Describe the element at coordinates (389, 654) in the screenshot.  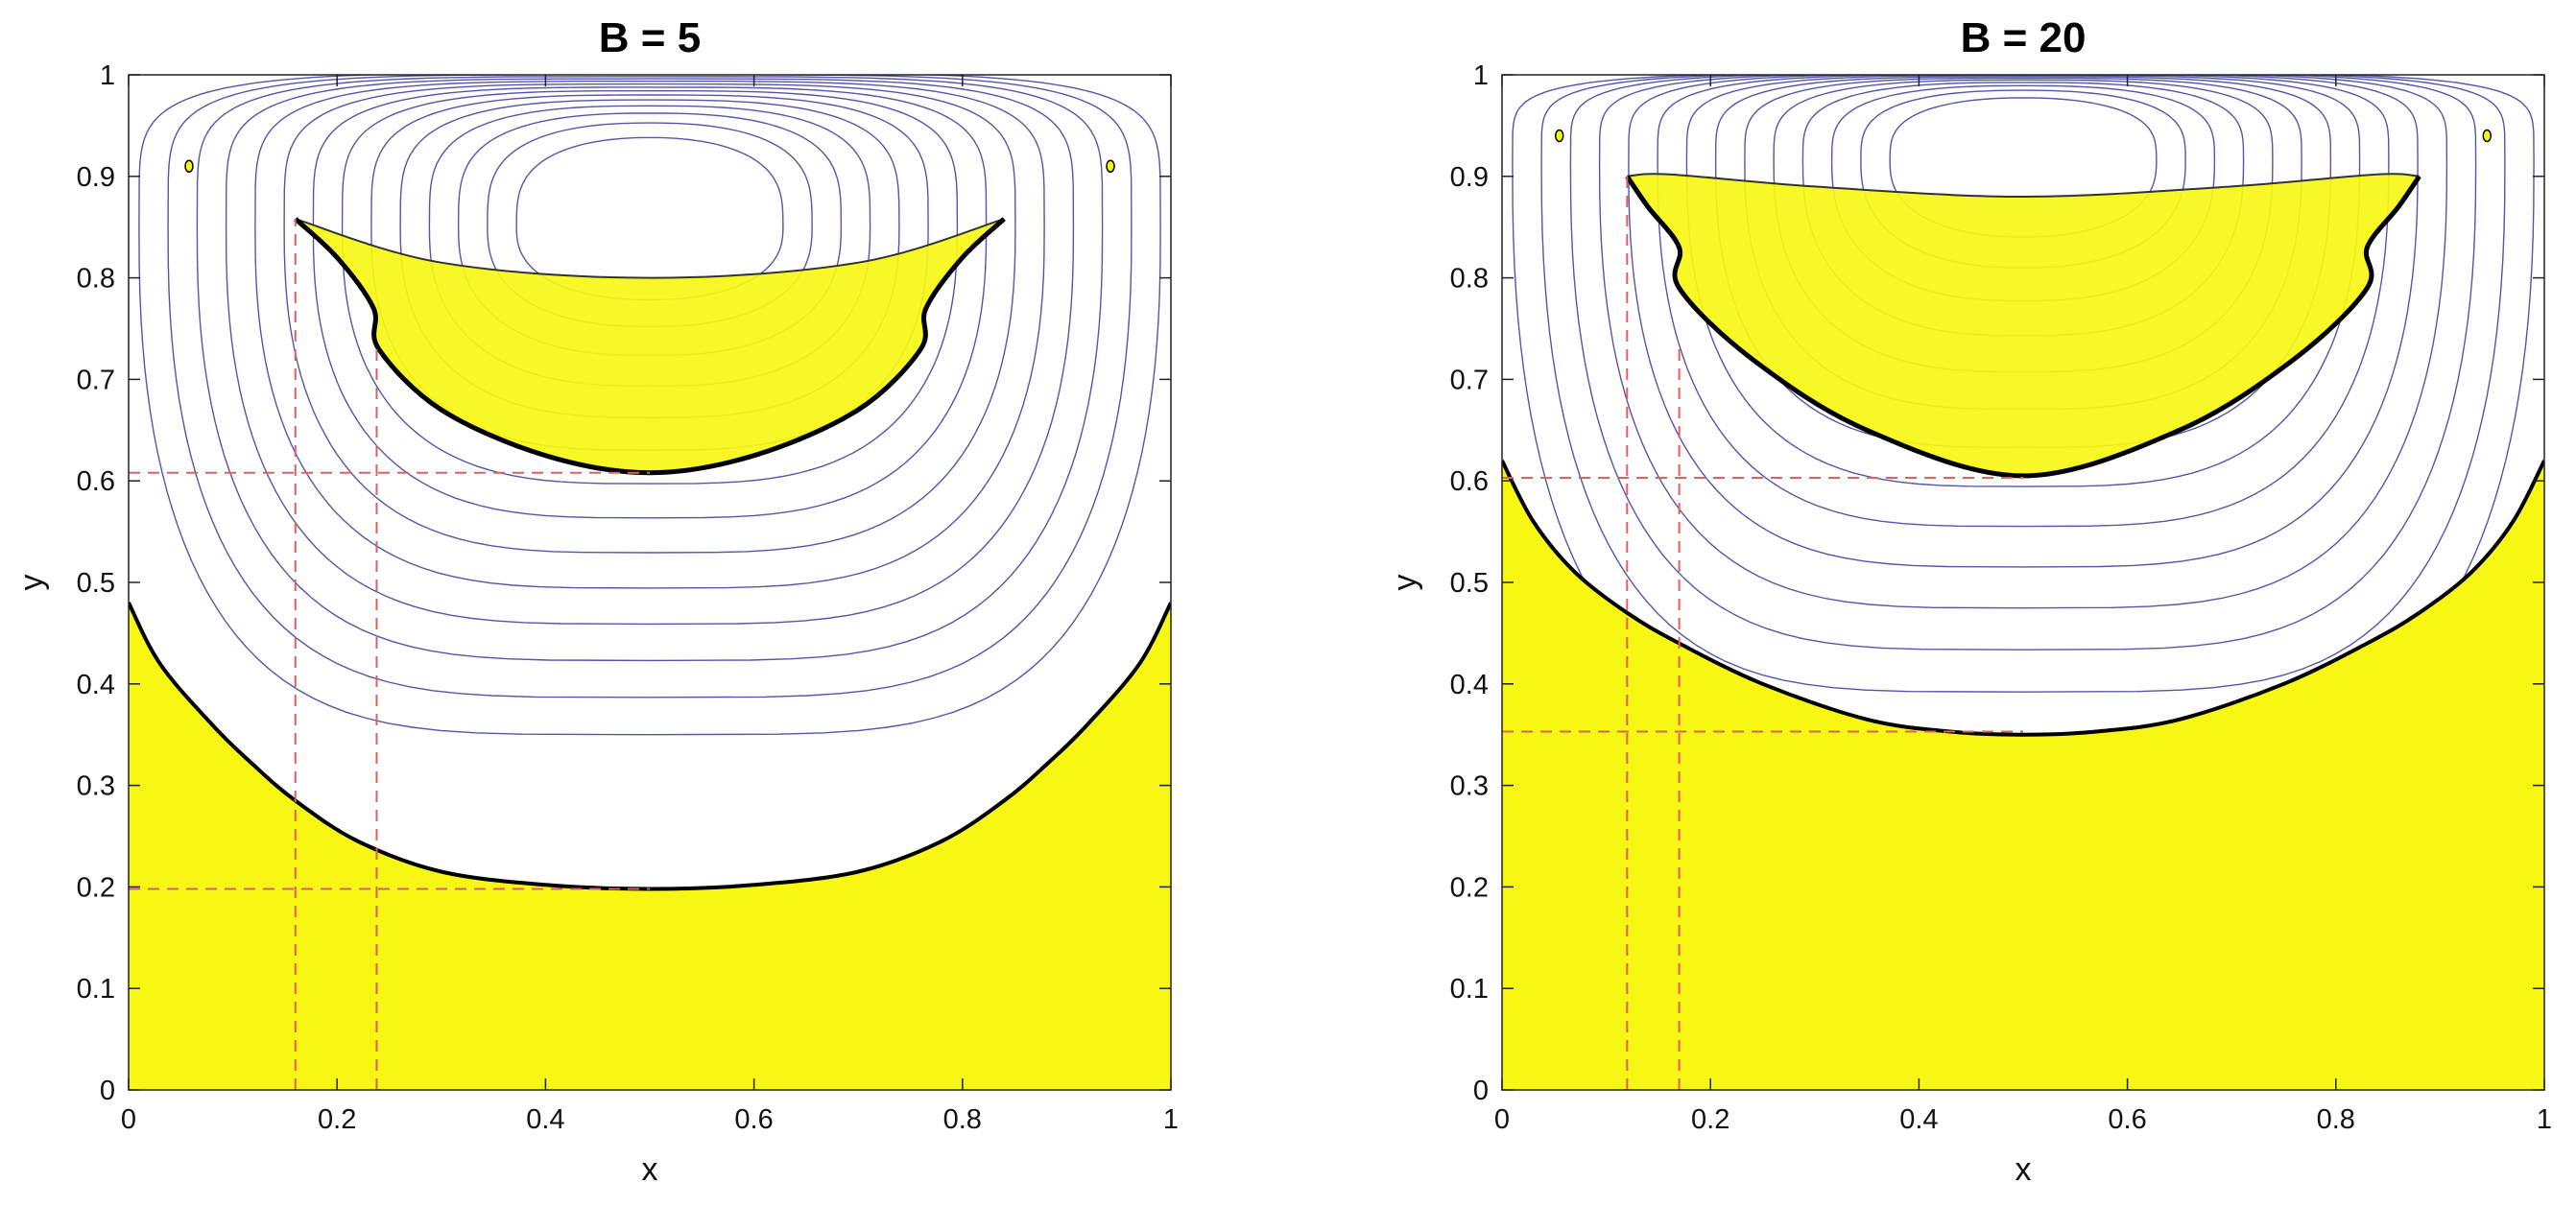
I see `guide-lines` at that location.